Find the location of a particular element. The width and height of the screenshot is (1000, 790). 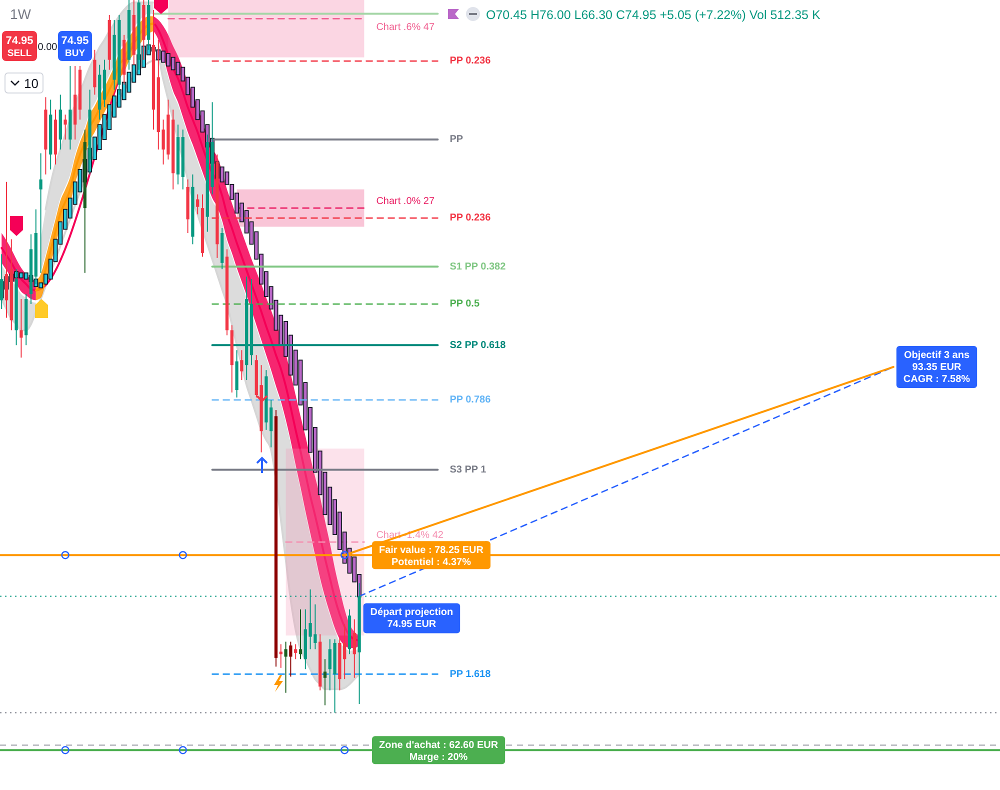

series-label: S1 PP 0.382 is located at coordinates (478, 266).